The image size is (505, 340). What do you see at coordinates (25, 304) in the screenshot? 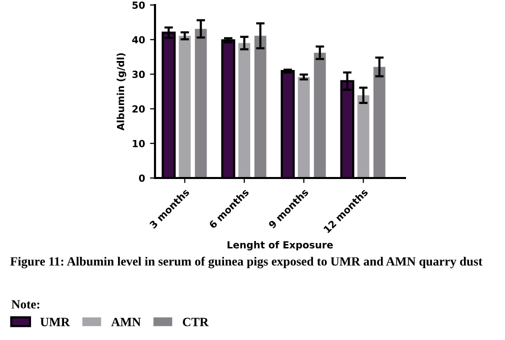
I see `legend-title: Note:` at bounding box center [25, 304].